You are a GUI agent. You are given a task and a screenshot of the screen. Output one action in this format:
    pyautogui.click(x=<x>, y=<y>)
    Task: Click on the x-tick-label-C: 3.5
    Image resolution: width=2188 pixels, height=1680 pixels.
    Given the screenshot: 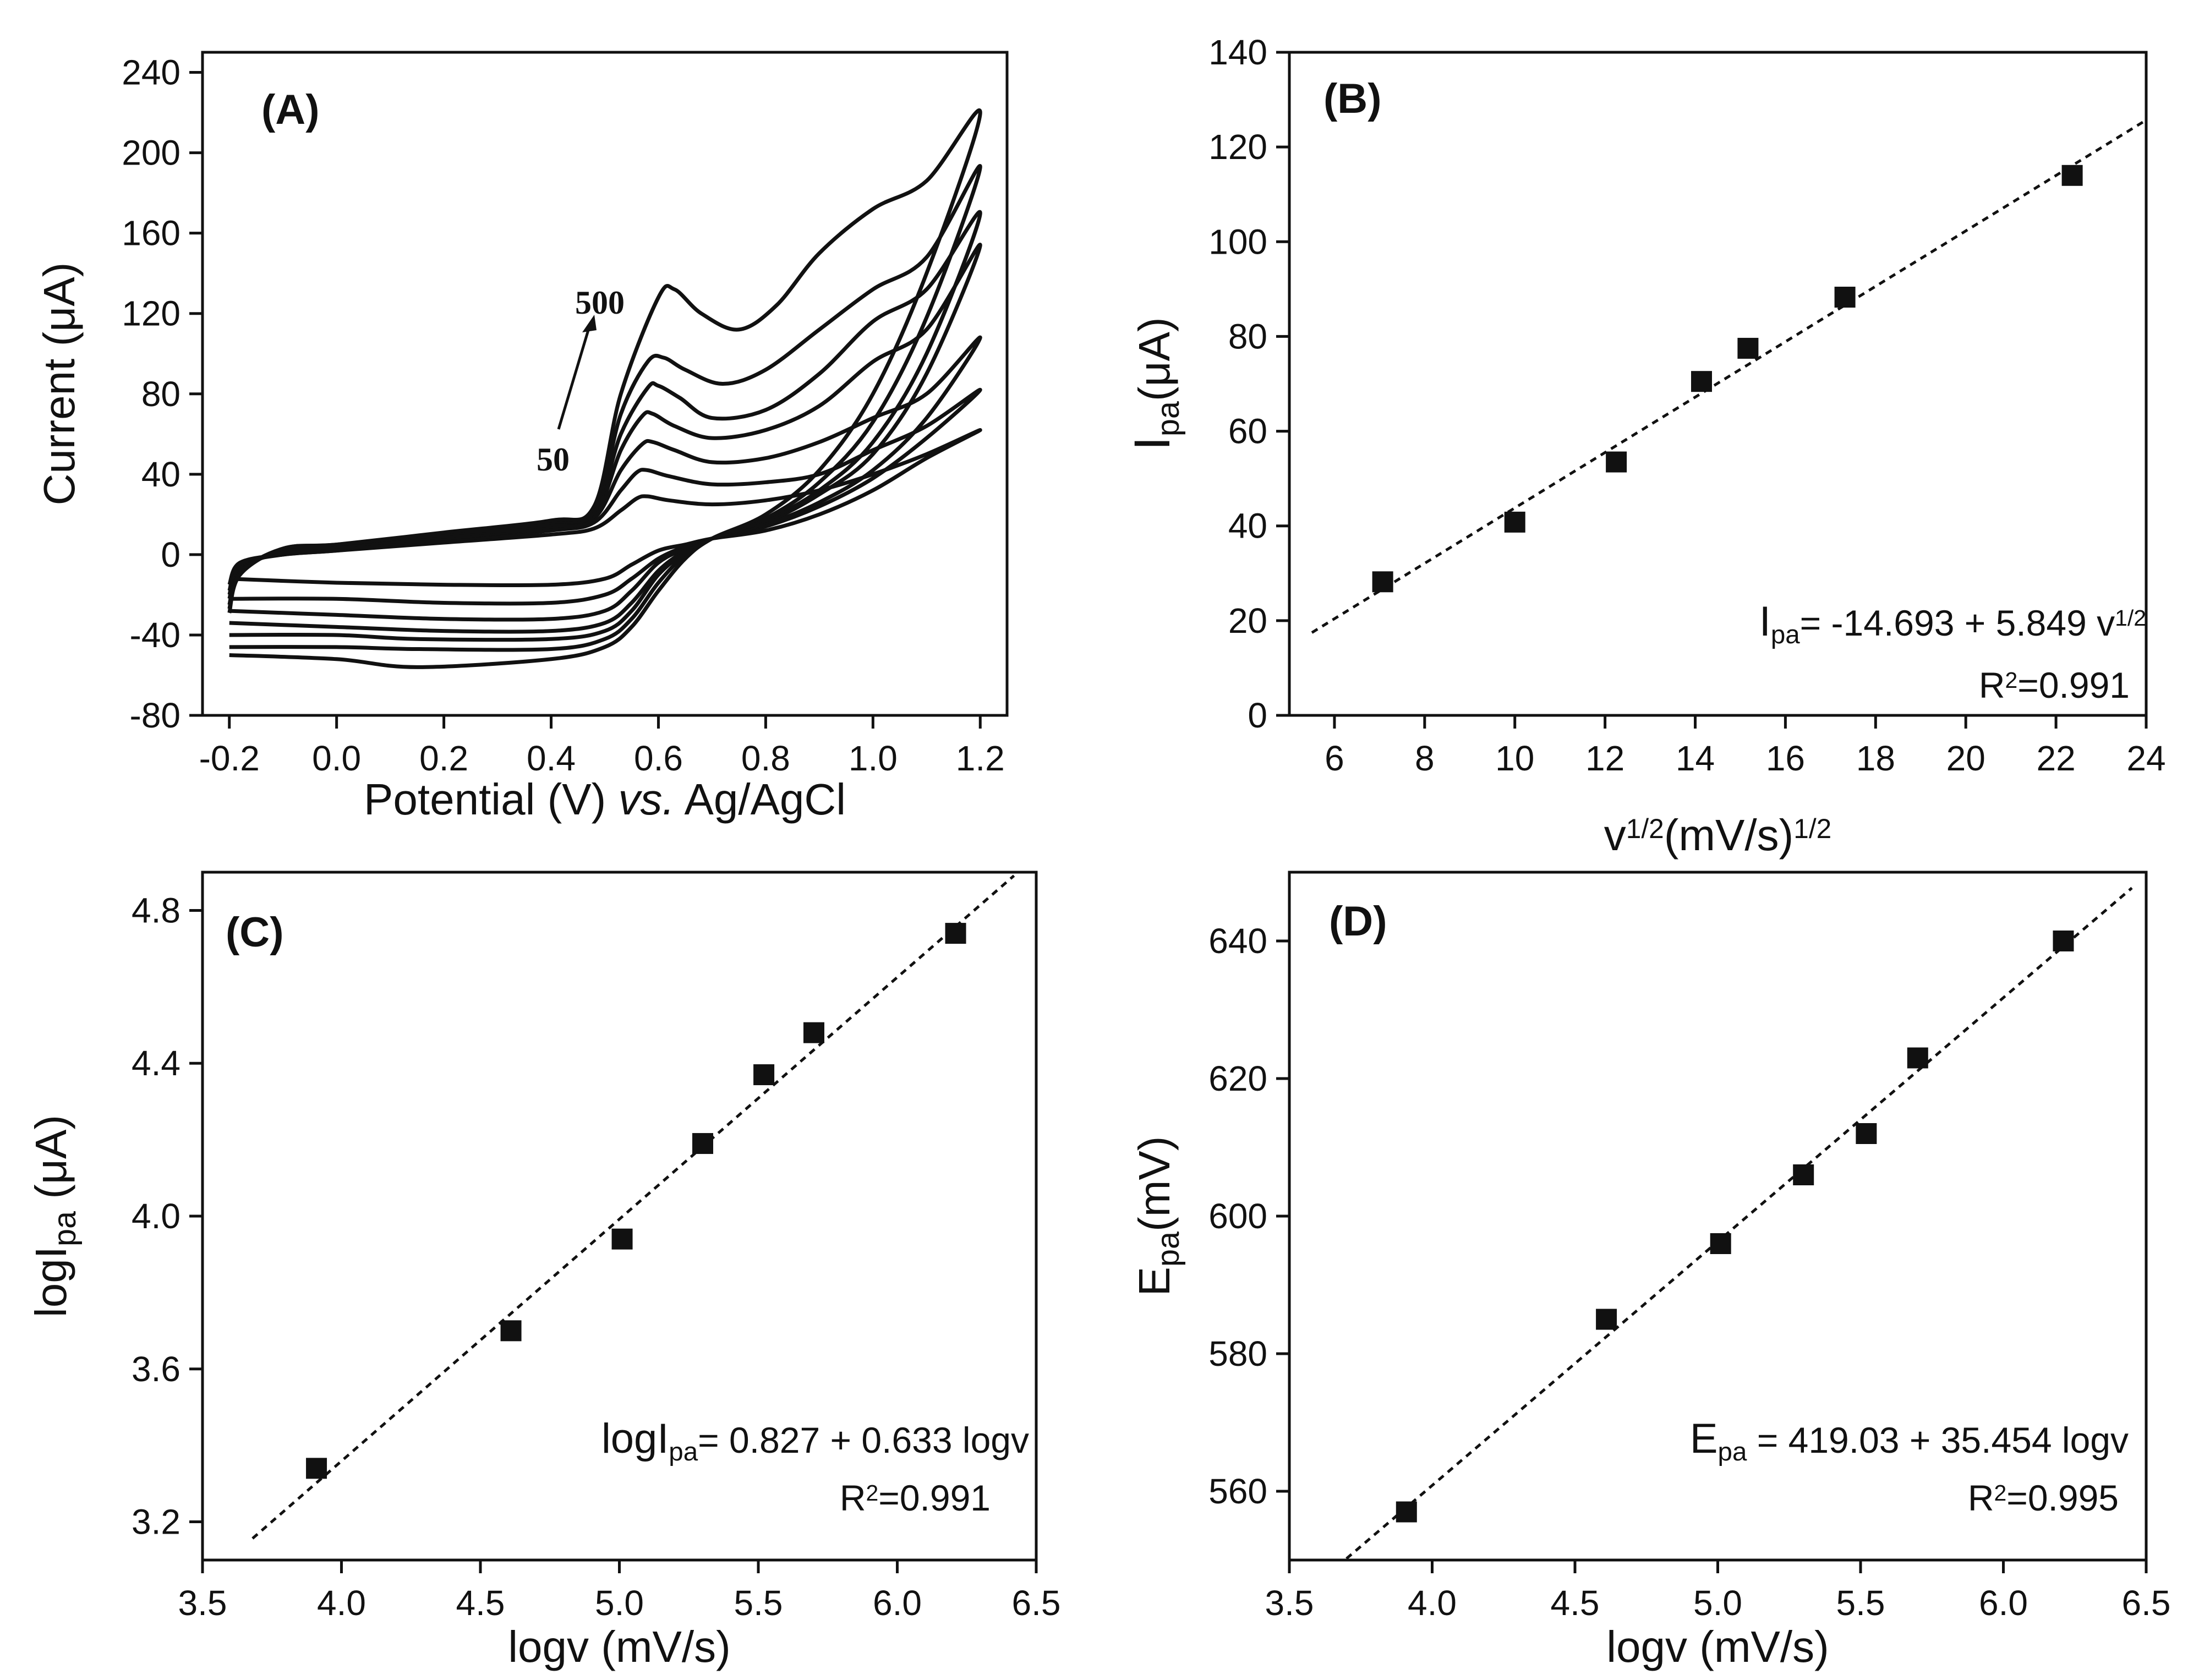 What is the action you would take?
    pyautogui.click(x=202, y=1603)
    